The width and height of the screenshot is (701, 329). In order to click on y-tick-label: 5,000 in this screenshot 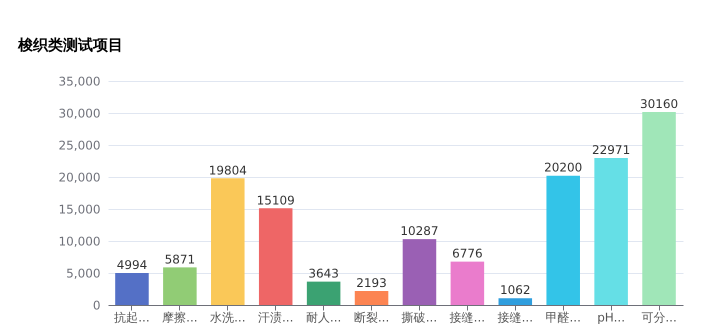, I will do `click(83, 273)`.